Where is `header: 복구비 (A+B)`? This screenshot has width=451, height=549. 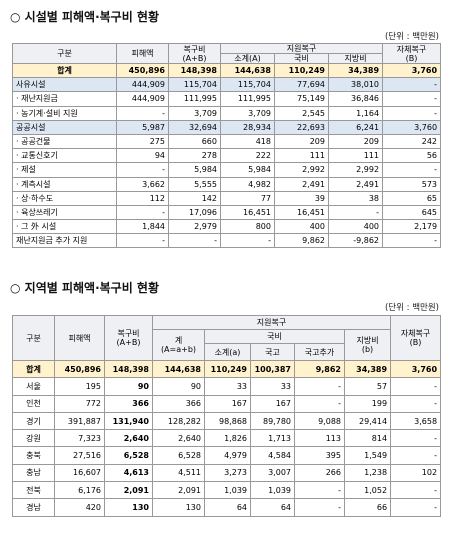 header: 복구비 (A+B) is located at coordinates (128, 338).